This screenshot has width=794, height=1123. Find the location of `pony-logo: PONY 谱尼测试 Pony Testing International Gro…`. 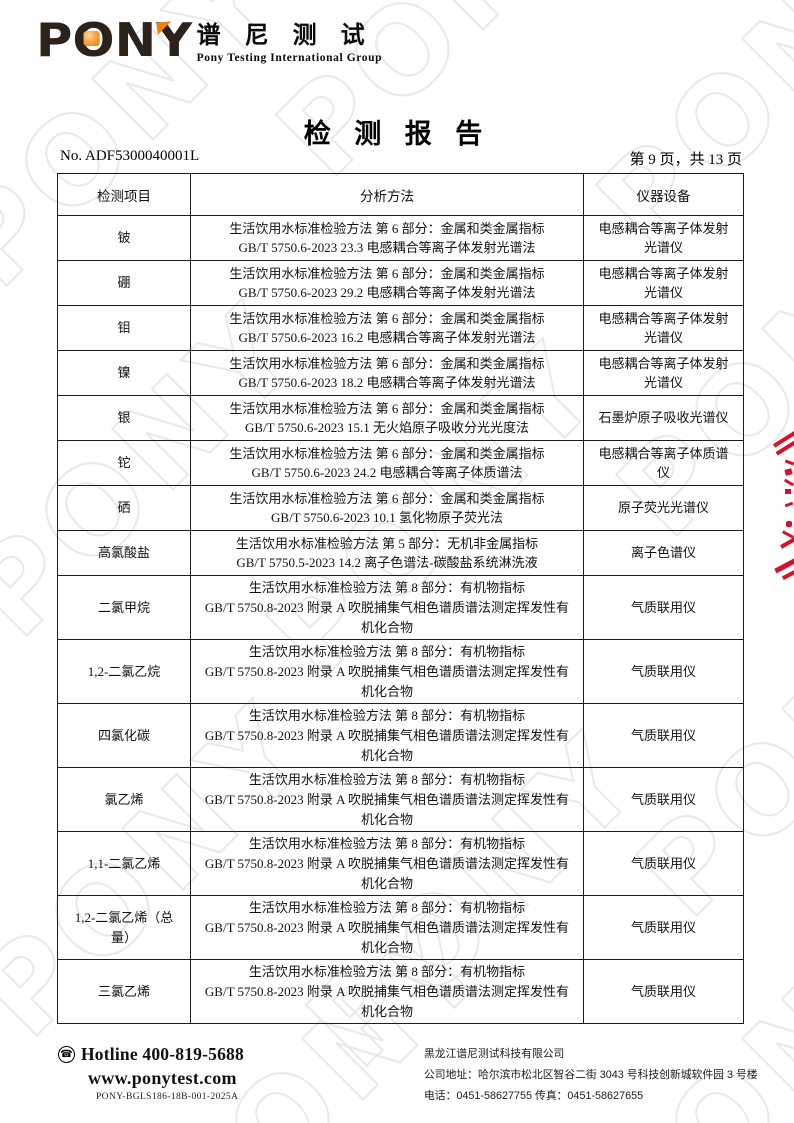

pony-logo: PONY 谱尼测试 Pony Testing International Gro… is located at coordinates (212, 40).